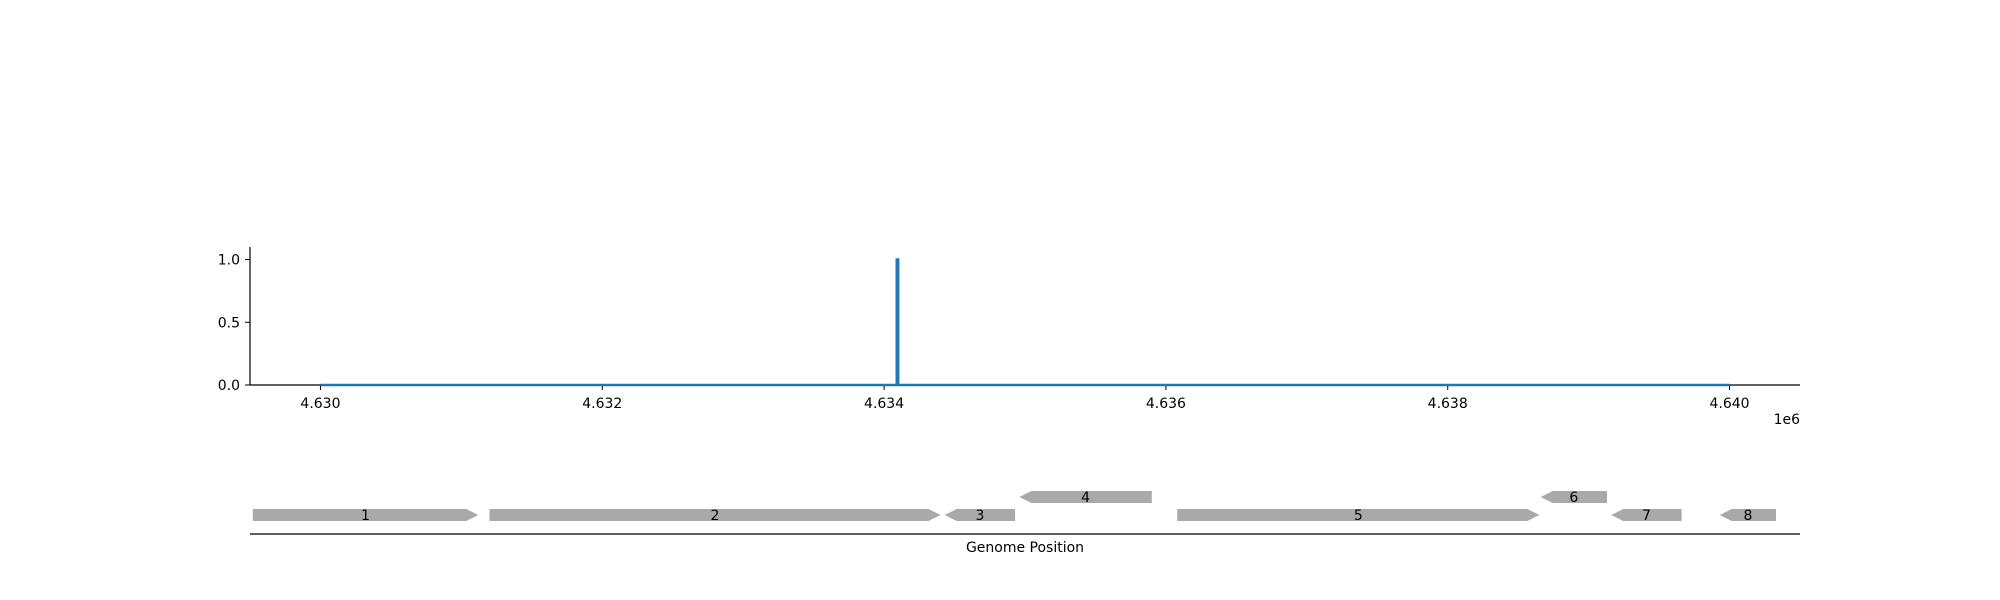 This screenshot has width=2000, height=600. I want to click on x-tick-label: 4.640, so click(1729, 404).